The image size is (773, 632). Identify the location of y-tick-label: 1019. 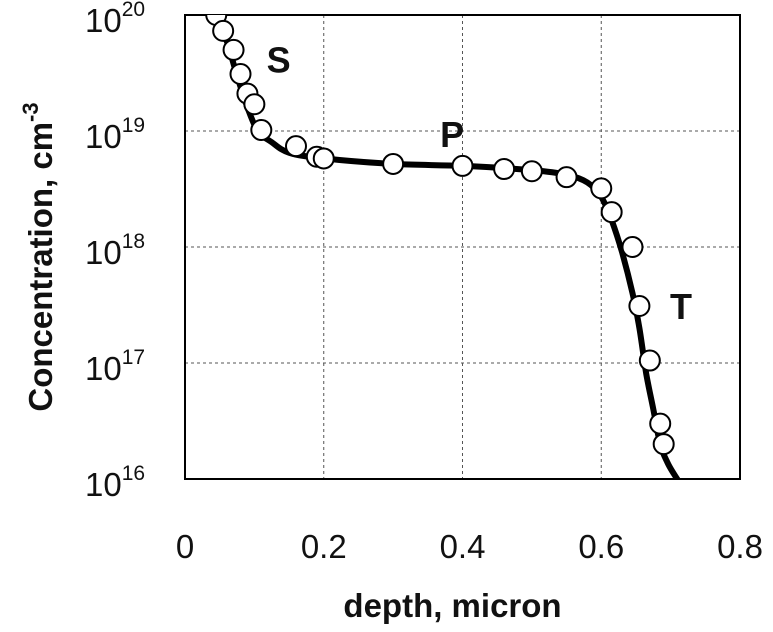
(115, 134).